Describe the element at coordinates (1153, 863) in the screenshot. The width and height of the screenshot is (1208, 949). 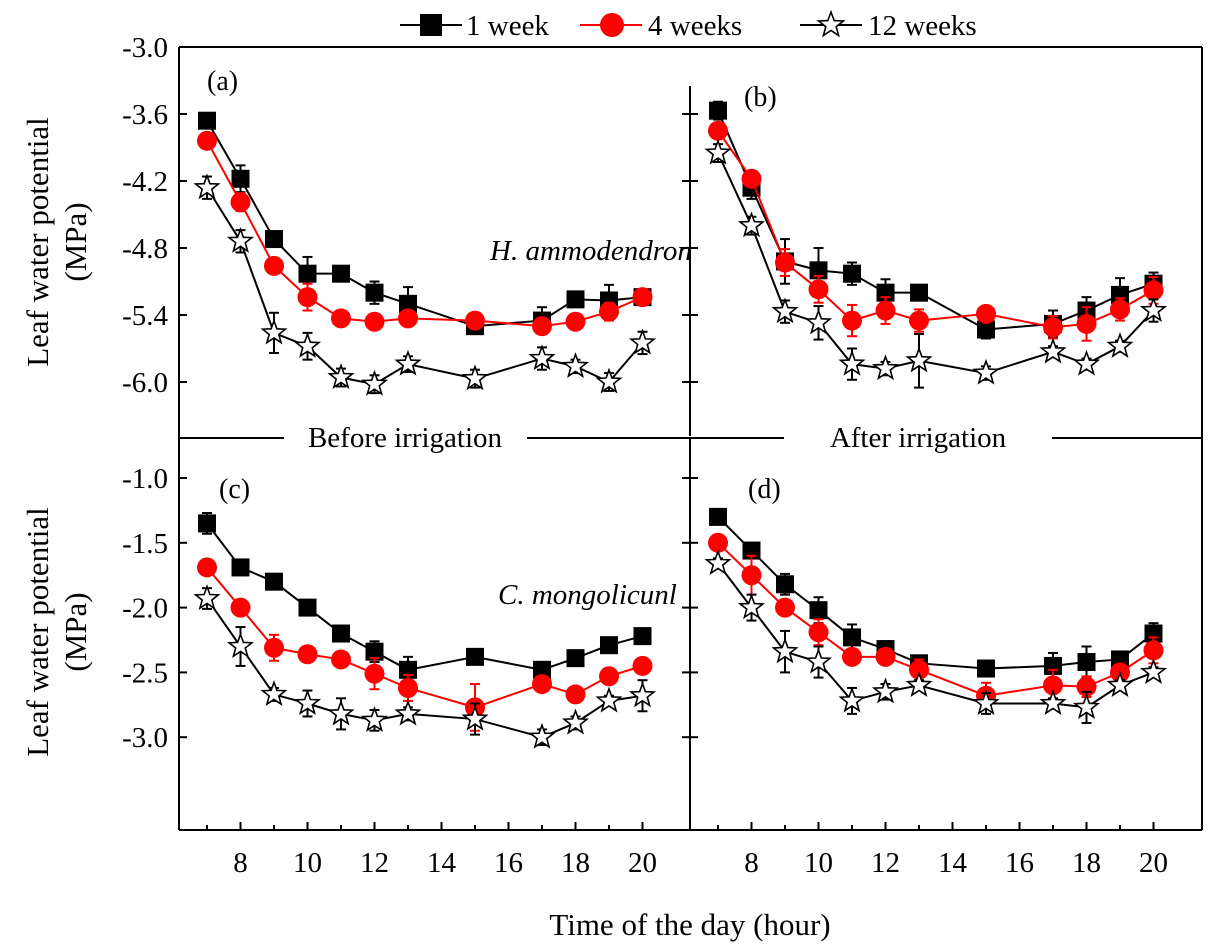
I see `x-tick-label: 20` at that location.